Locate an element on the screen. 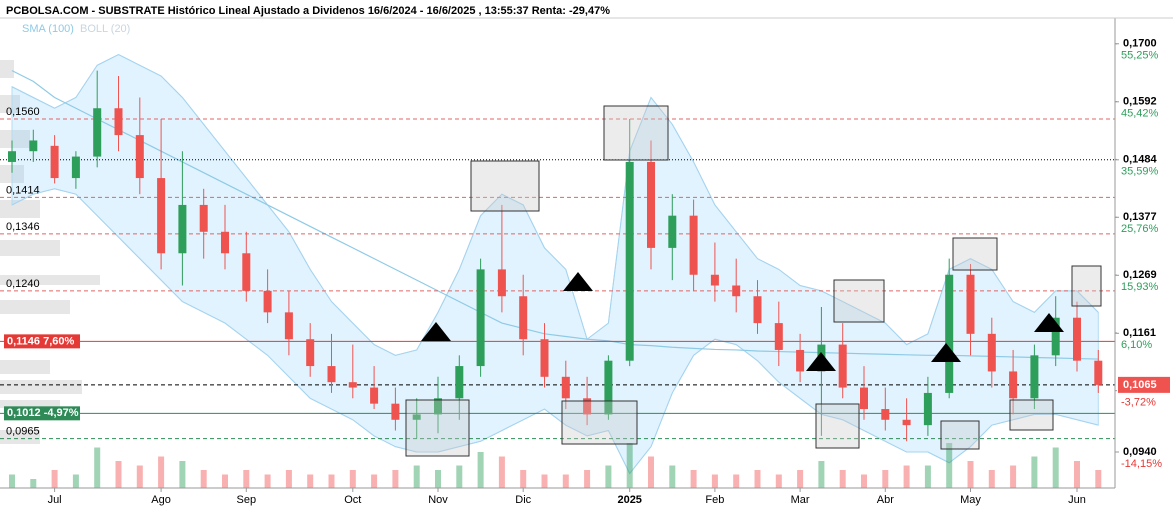 This screenshot has height=517, width=1173. x-tick-label: Jul is located at coordinates (55, 500).